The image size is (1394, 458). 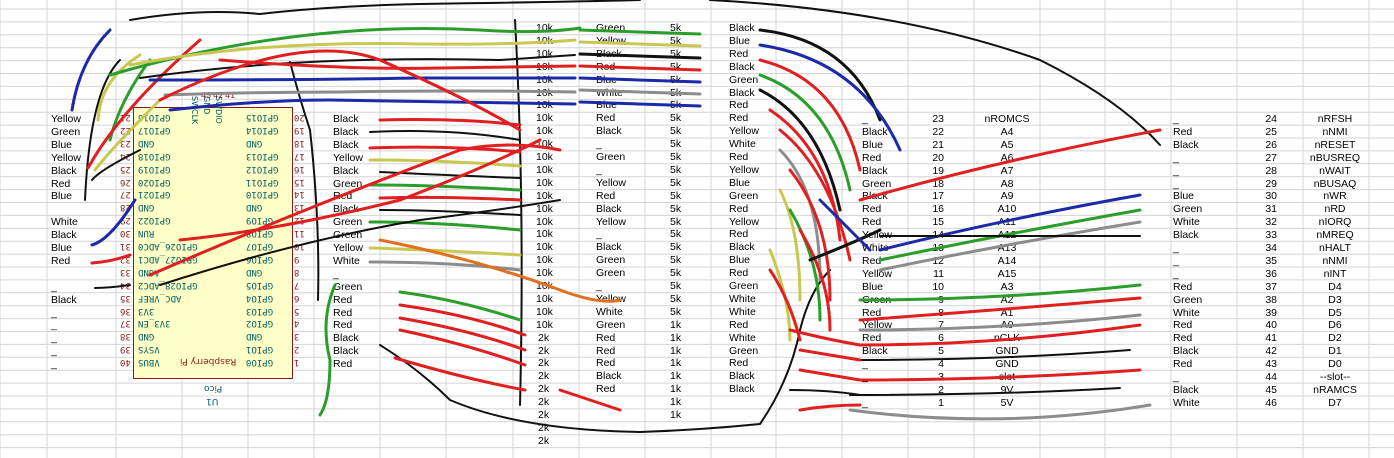 I want to click on slot-signal: nHALT, so click(x=1335, y=248).